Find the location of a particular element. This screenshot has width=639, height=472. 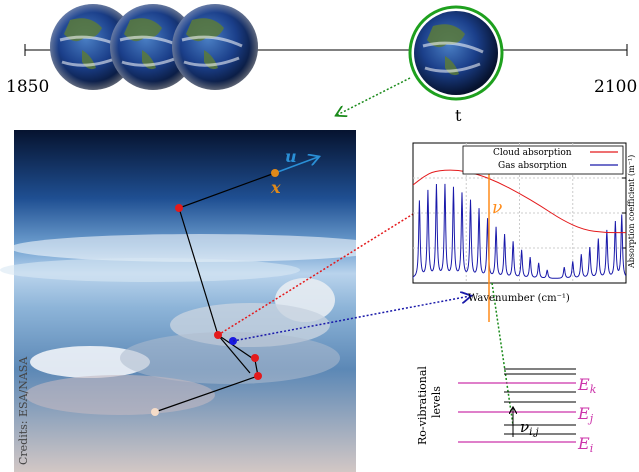

timeline-current-label: t is located at coordinates (458, 115).